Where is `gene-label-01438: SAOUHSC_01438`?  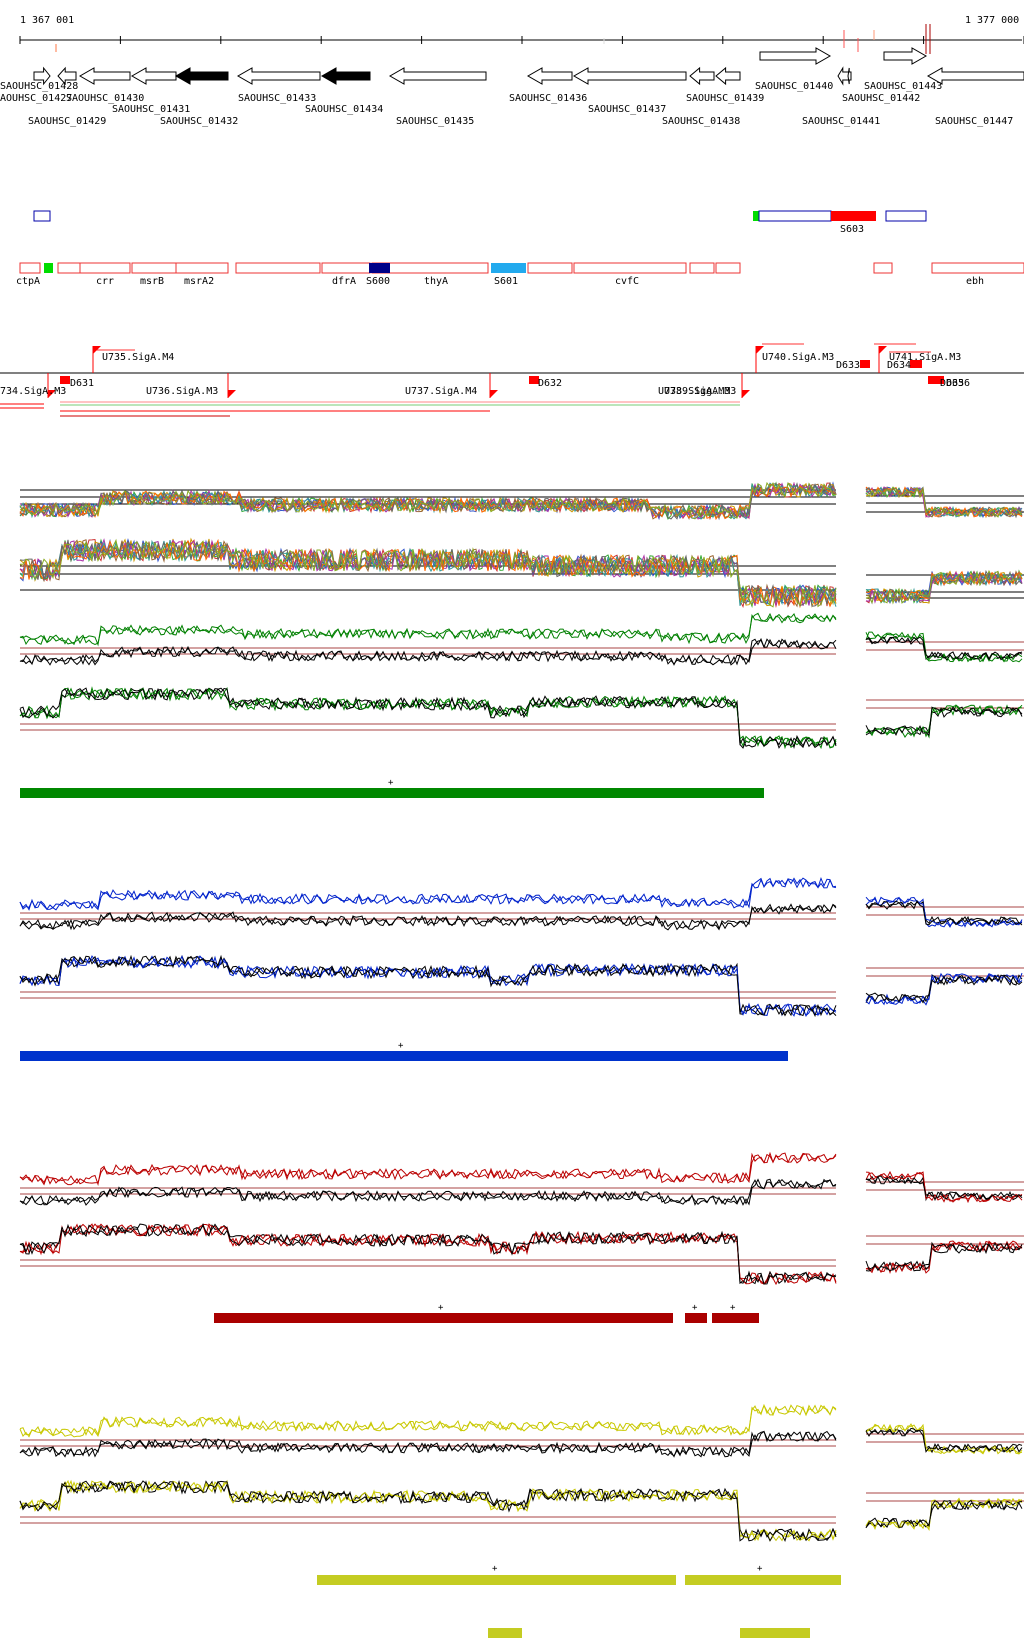 gene-label-01438: SAOUHSC_01438 is located at coordinates (701, 121).